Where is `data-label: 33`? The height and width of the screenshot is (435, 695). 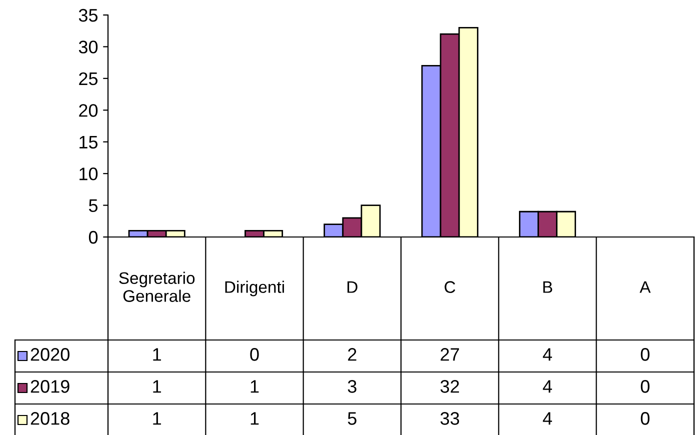
data-label: 33 is located at coordinates (450, 418).